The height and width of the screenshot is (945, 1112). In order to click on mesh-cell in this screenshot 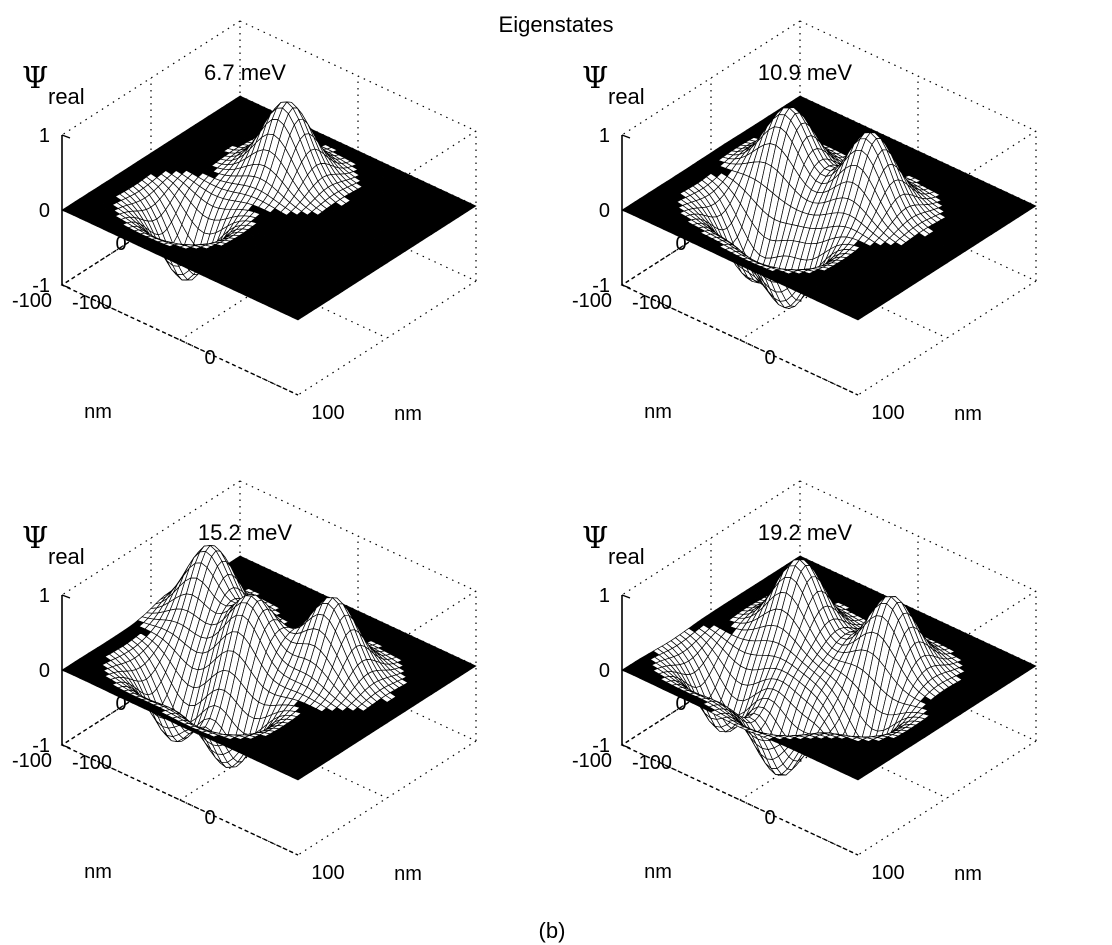, I will do `click(297, 317)`.